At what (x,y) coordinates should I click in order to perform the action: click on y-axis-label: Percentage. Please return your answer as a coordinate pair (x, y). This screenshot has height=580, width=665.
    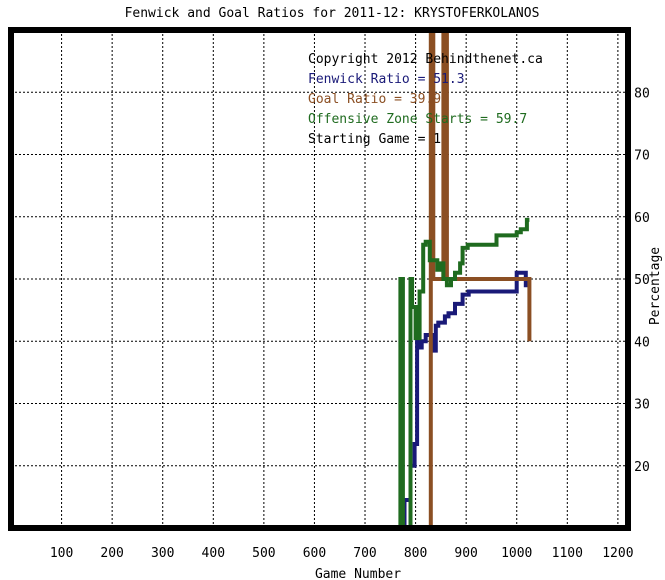
    Looking at the image, I should click on (655, 286).